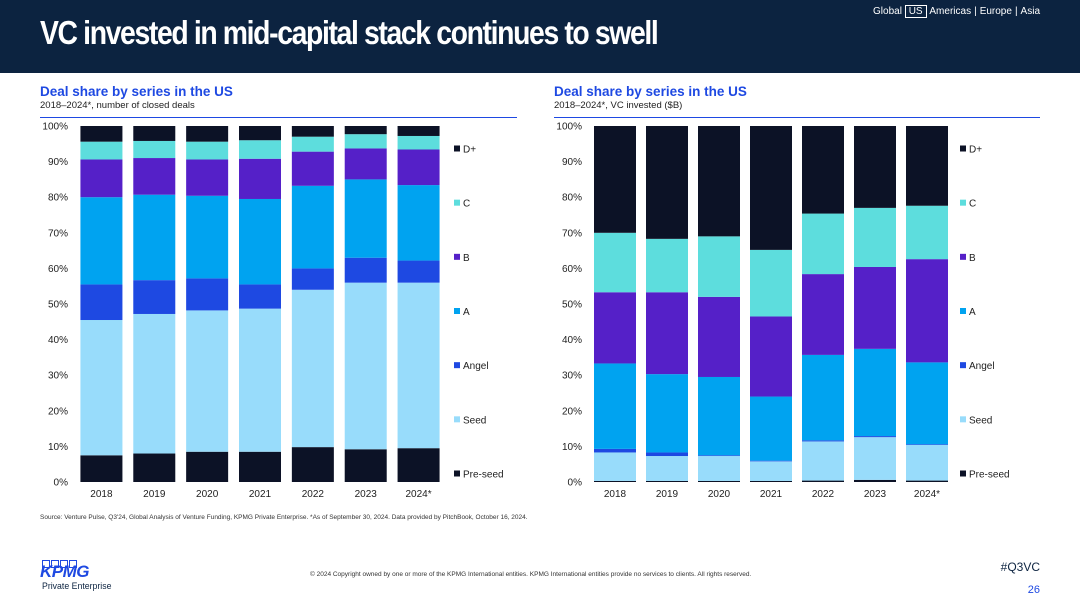  I want to click on legend-label: Pre-seed, so click(989, 475).